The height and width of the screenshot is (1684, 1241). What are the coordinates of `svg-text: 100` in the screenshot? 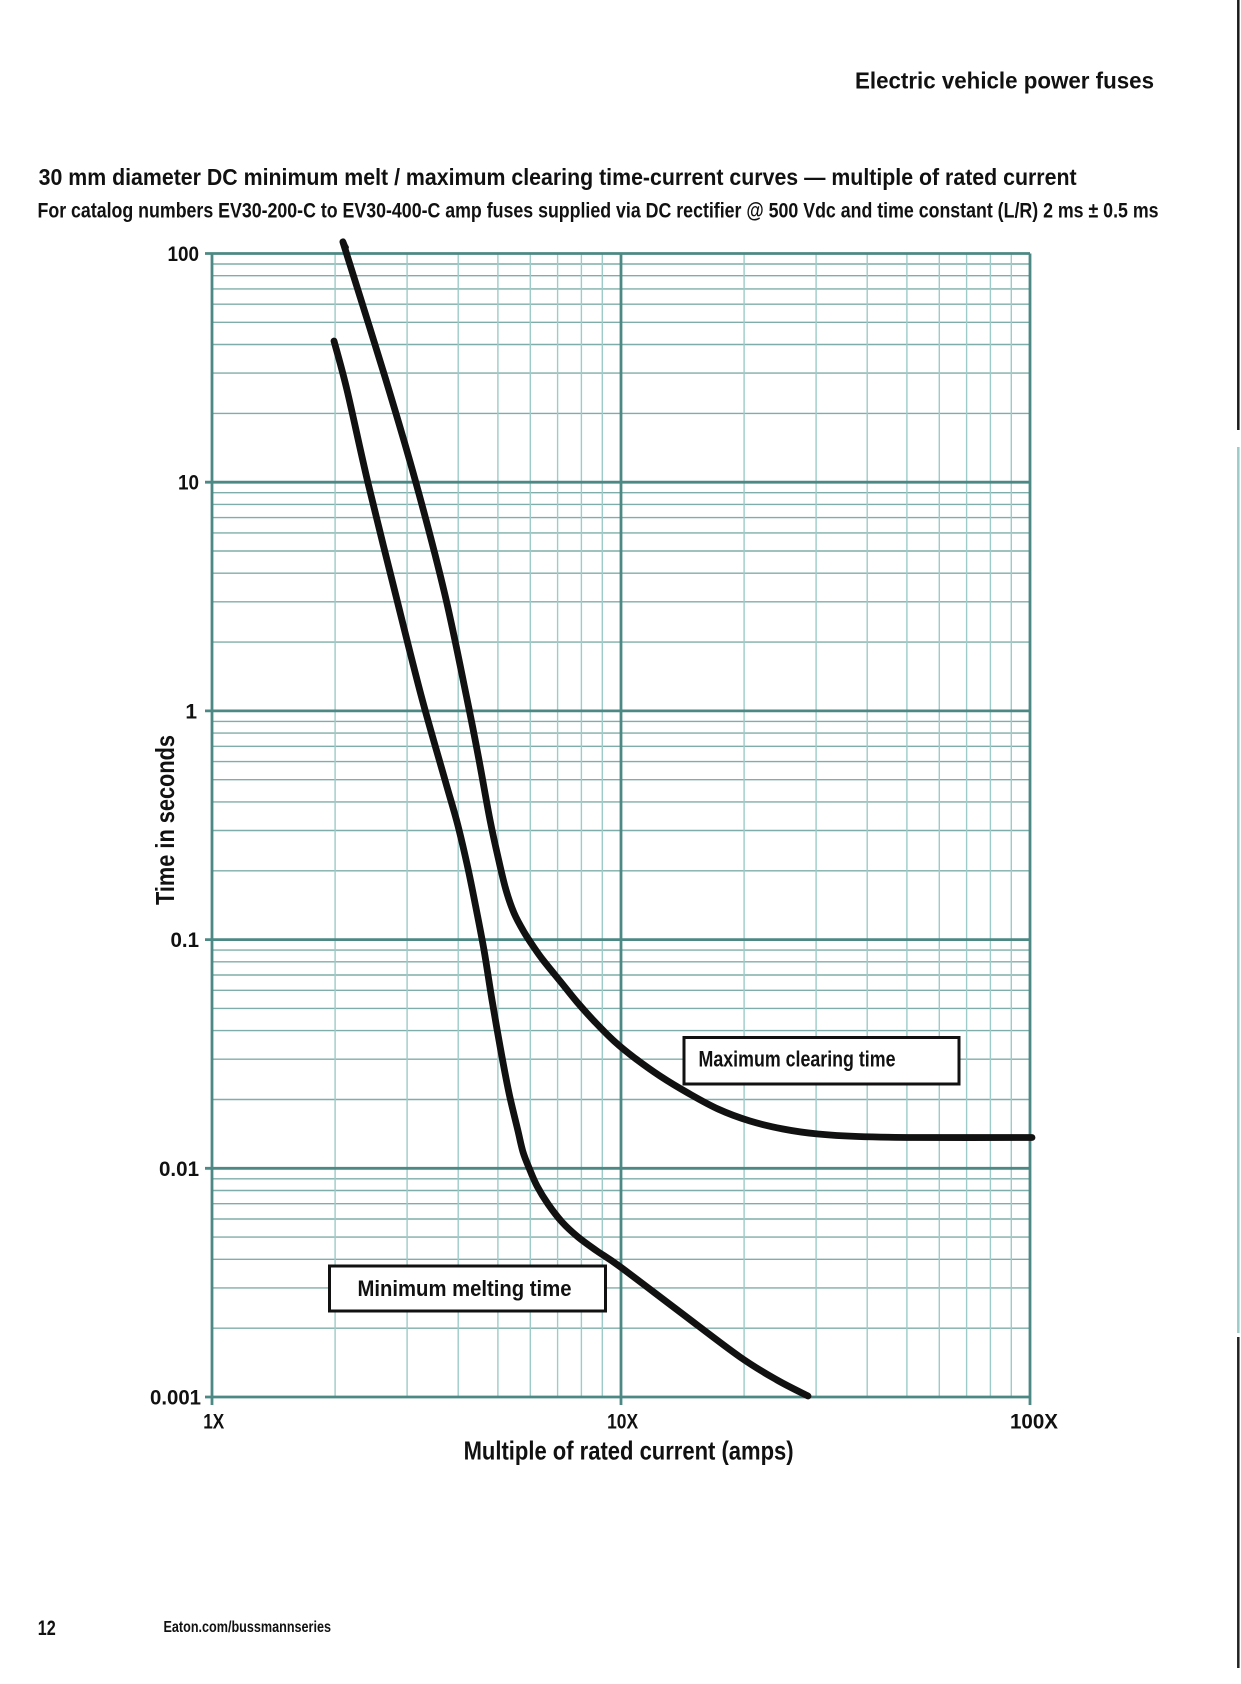 It's located at (184, 254).